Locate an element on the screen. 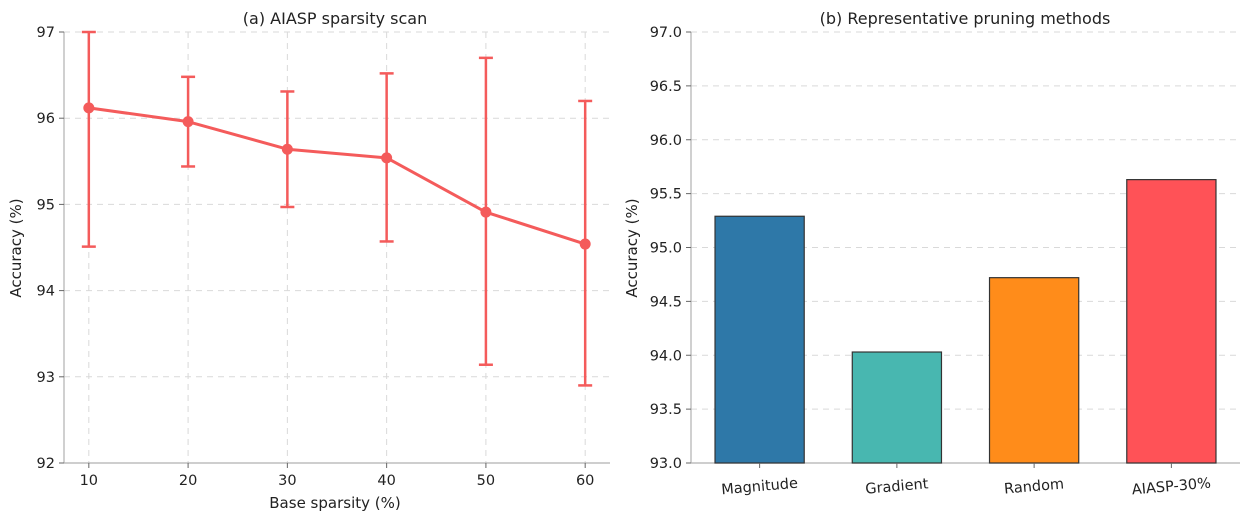 Image resolution: width=1249 pixels, height=524 pixels. chart-a-points is located at coordinates (337, 176).